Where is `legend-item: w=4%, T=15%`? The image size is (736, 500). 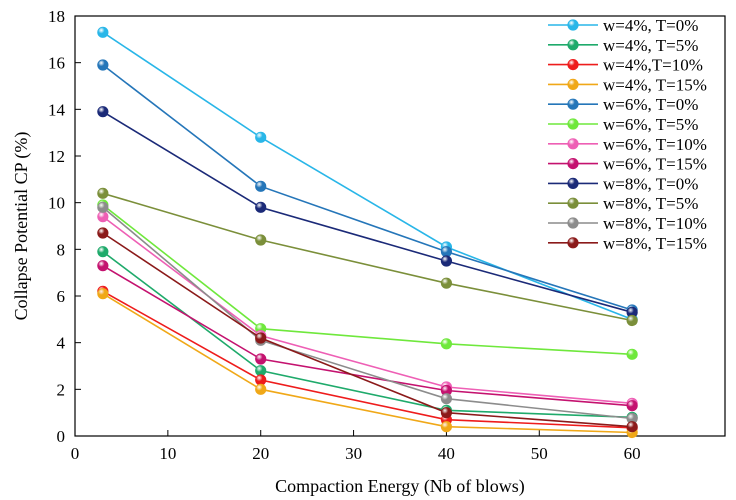
legend-item: w=4%, T=15% is located at coordinates (627, 84).